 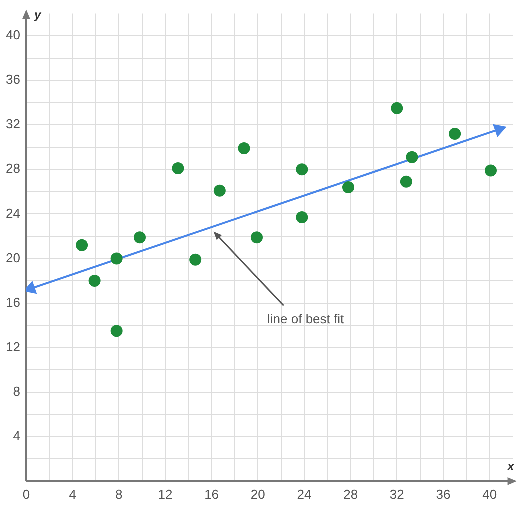 I want to click on y-axis-title: y, so click(x=37, y=15).